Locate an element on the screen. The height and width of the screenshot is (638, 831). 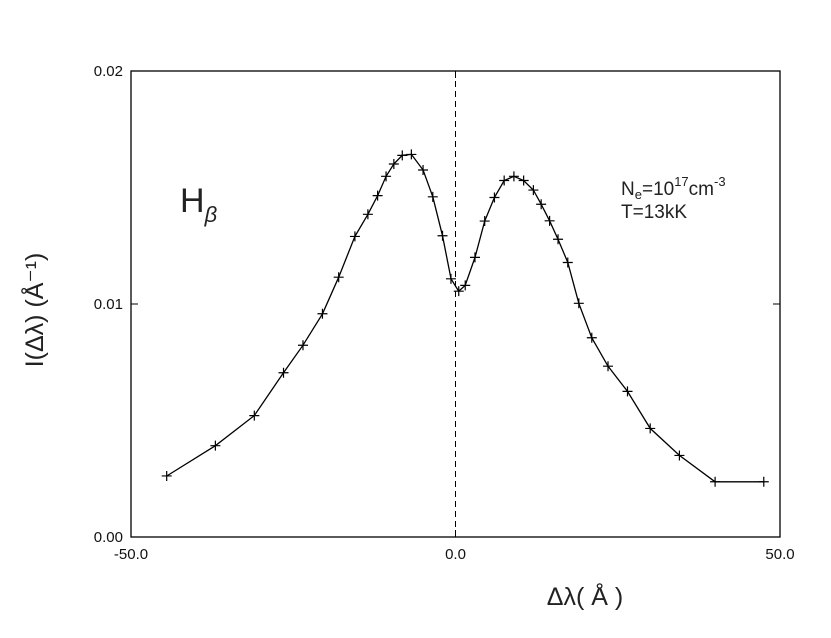
x-tick-label: 0.0 is located at coordinates (455, 554).